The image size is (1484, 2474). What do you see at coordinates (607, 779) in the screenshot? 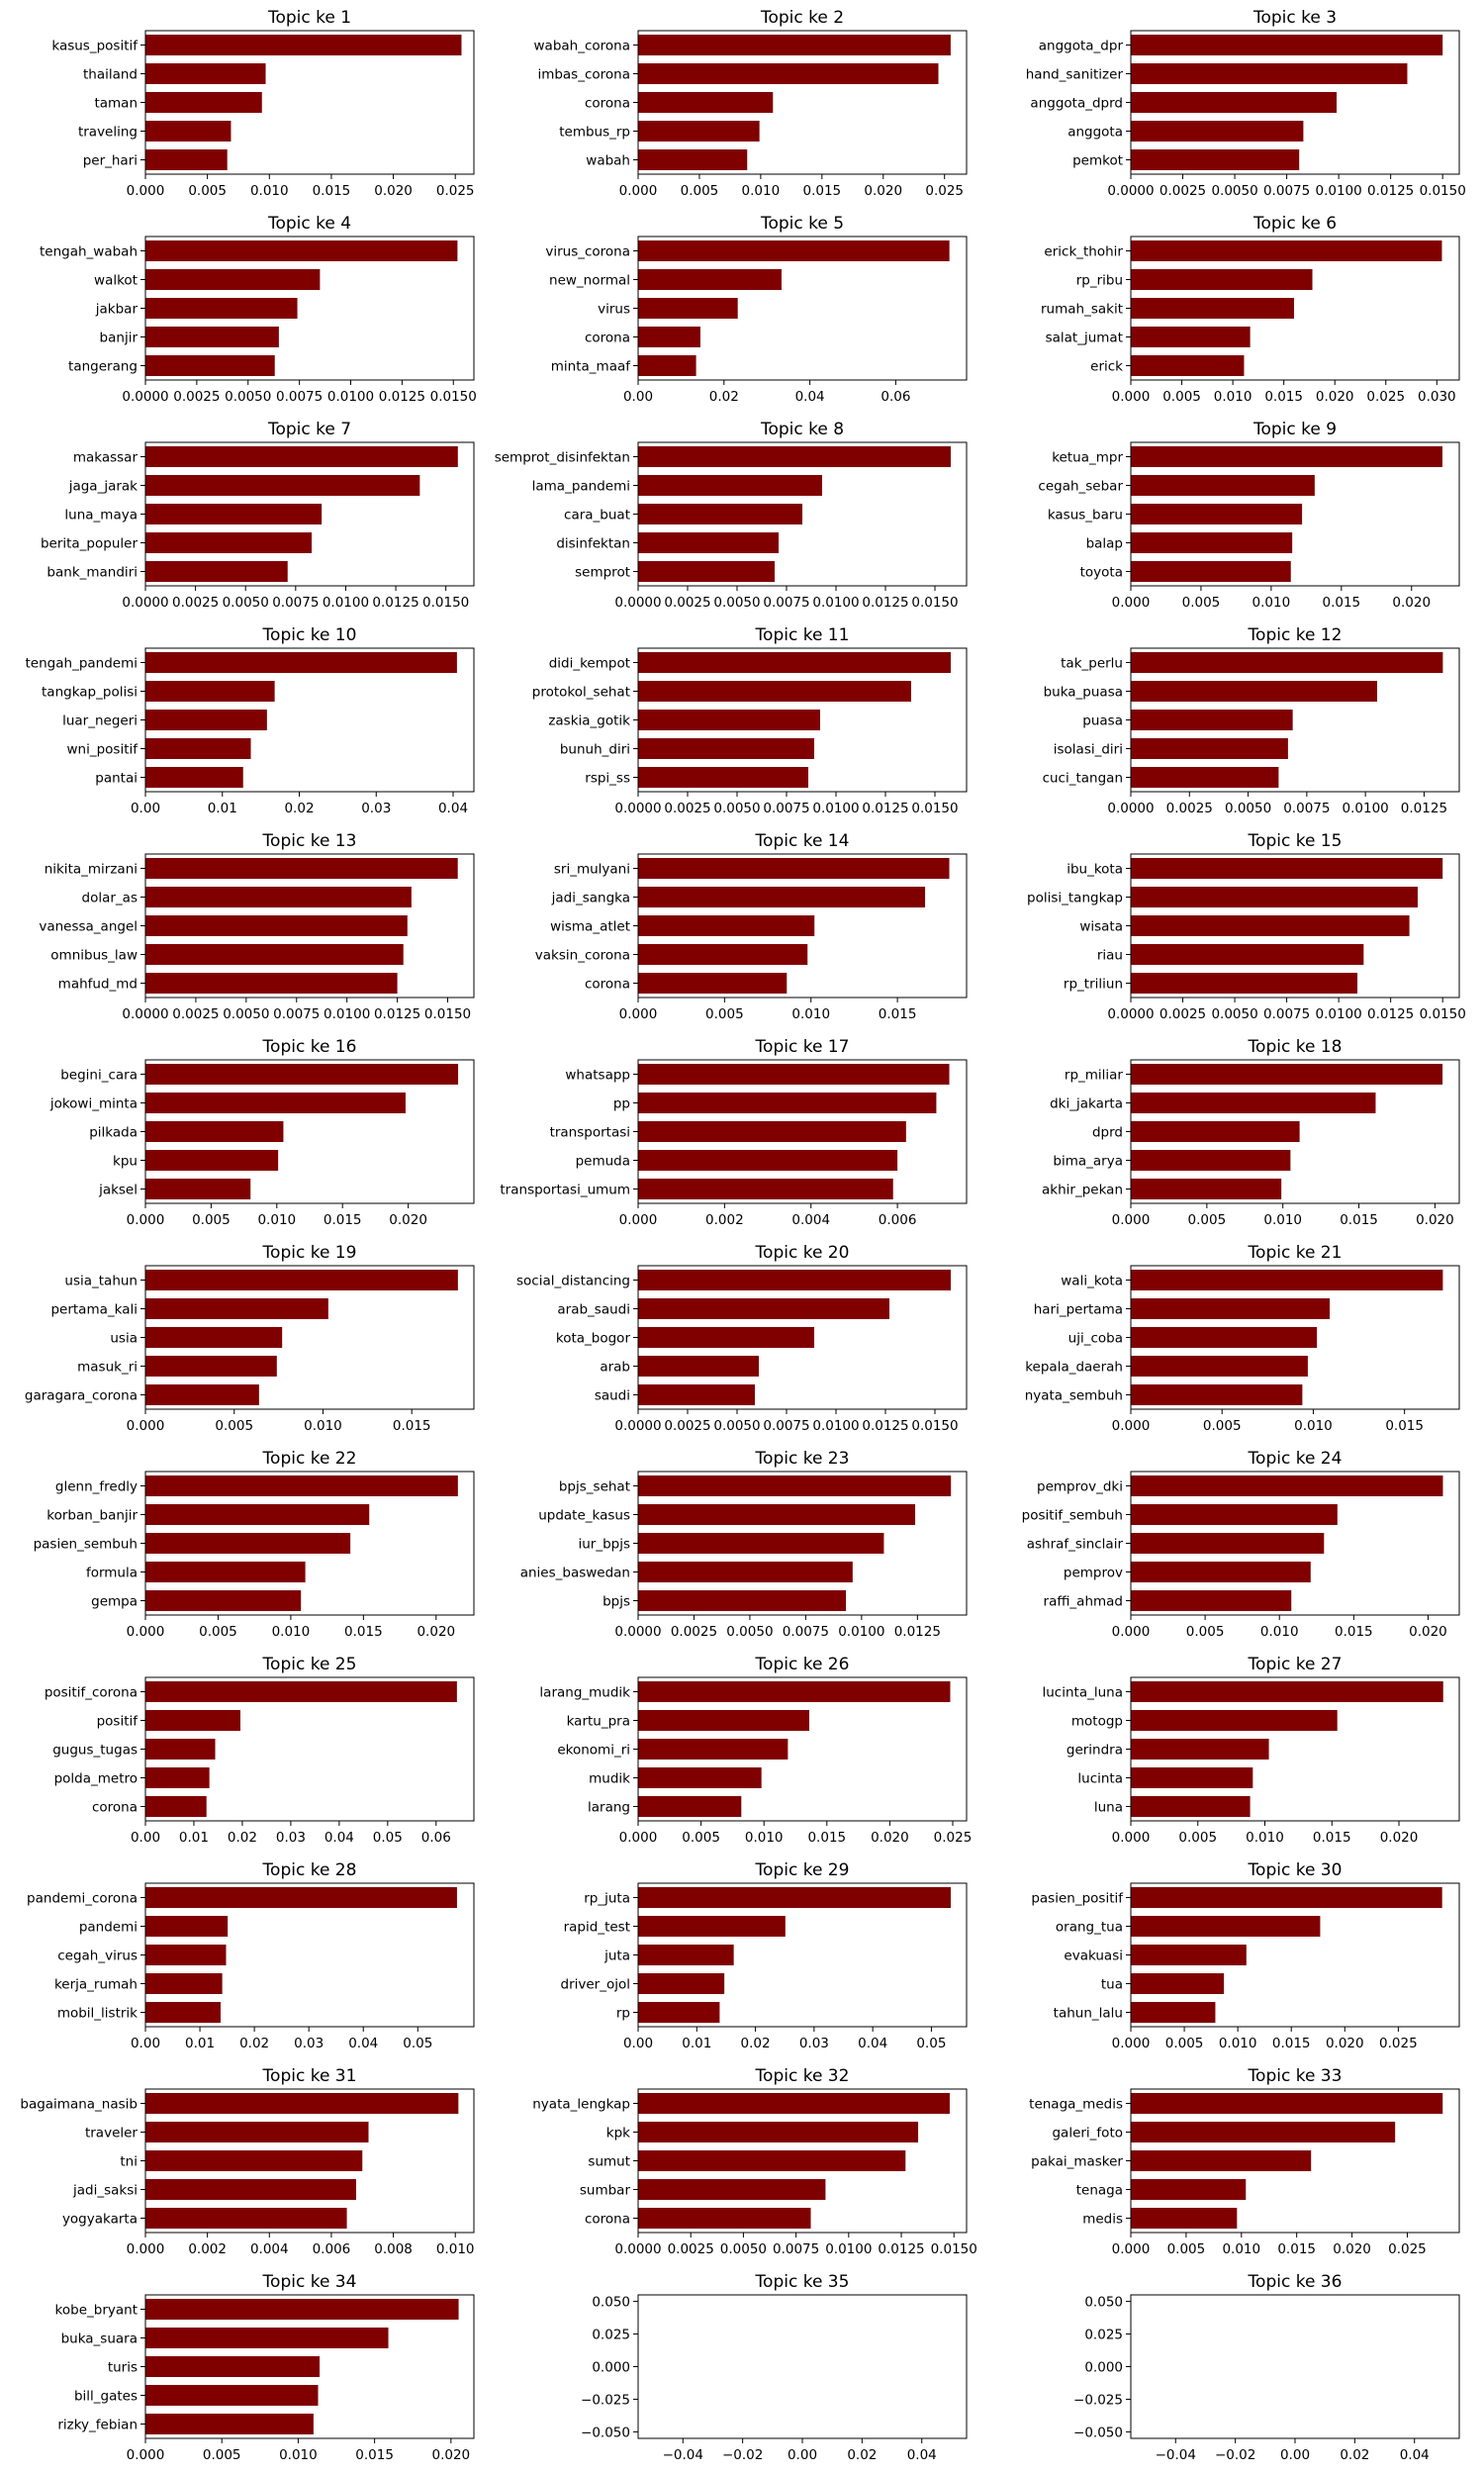
I see `y-tick-label: rspi_ss` at bounding box center [607, 779].